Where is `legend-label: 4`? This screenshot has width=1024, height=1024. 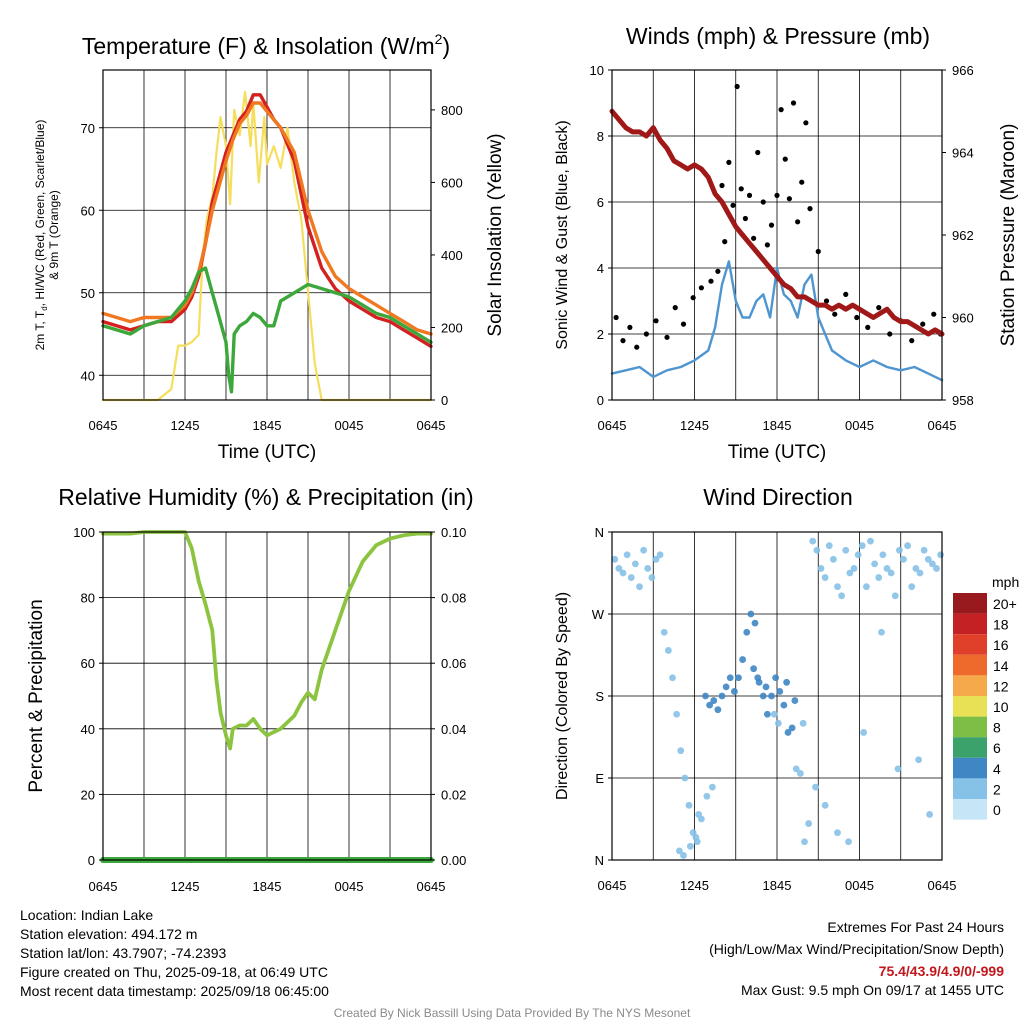
legend-label: 4 is located at coordinates (997, 769).